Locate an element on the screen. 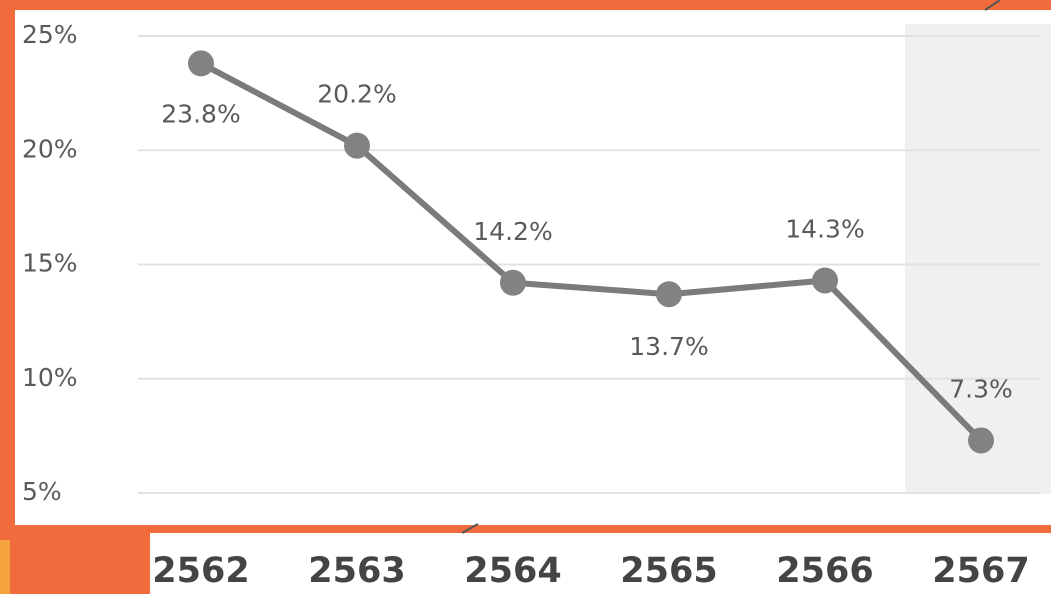 This screenshot has width=1051, height=594. data-label: 20.2% is located at coordinates (356, 94).